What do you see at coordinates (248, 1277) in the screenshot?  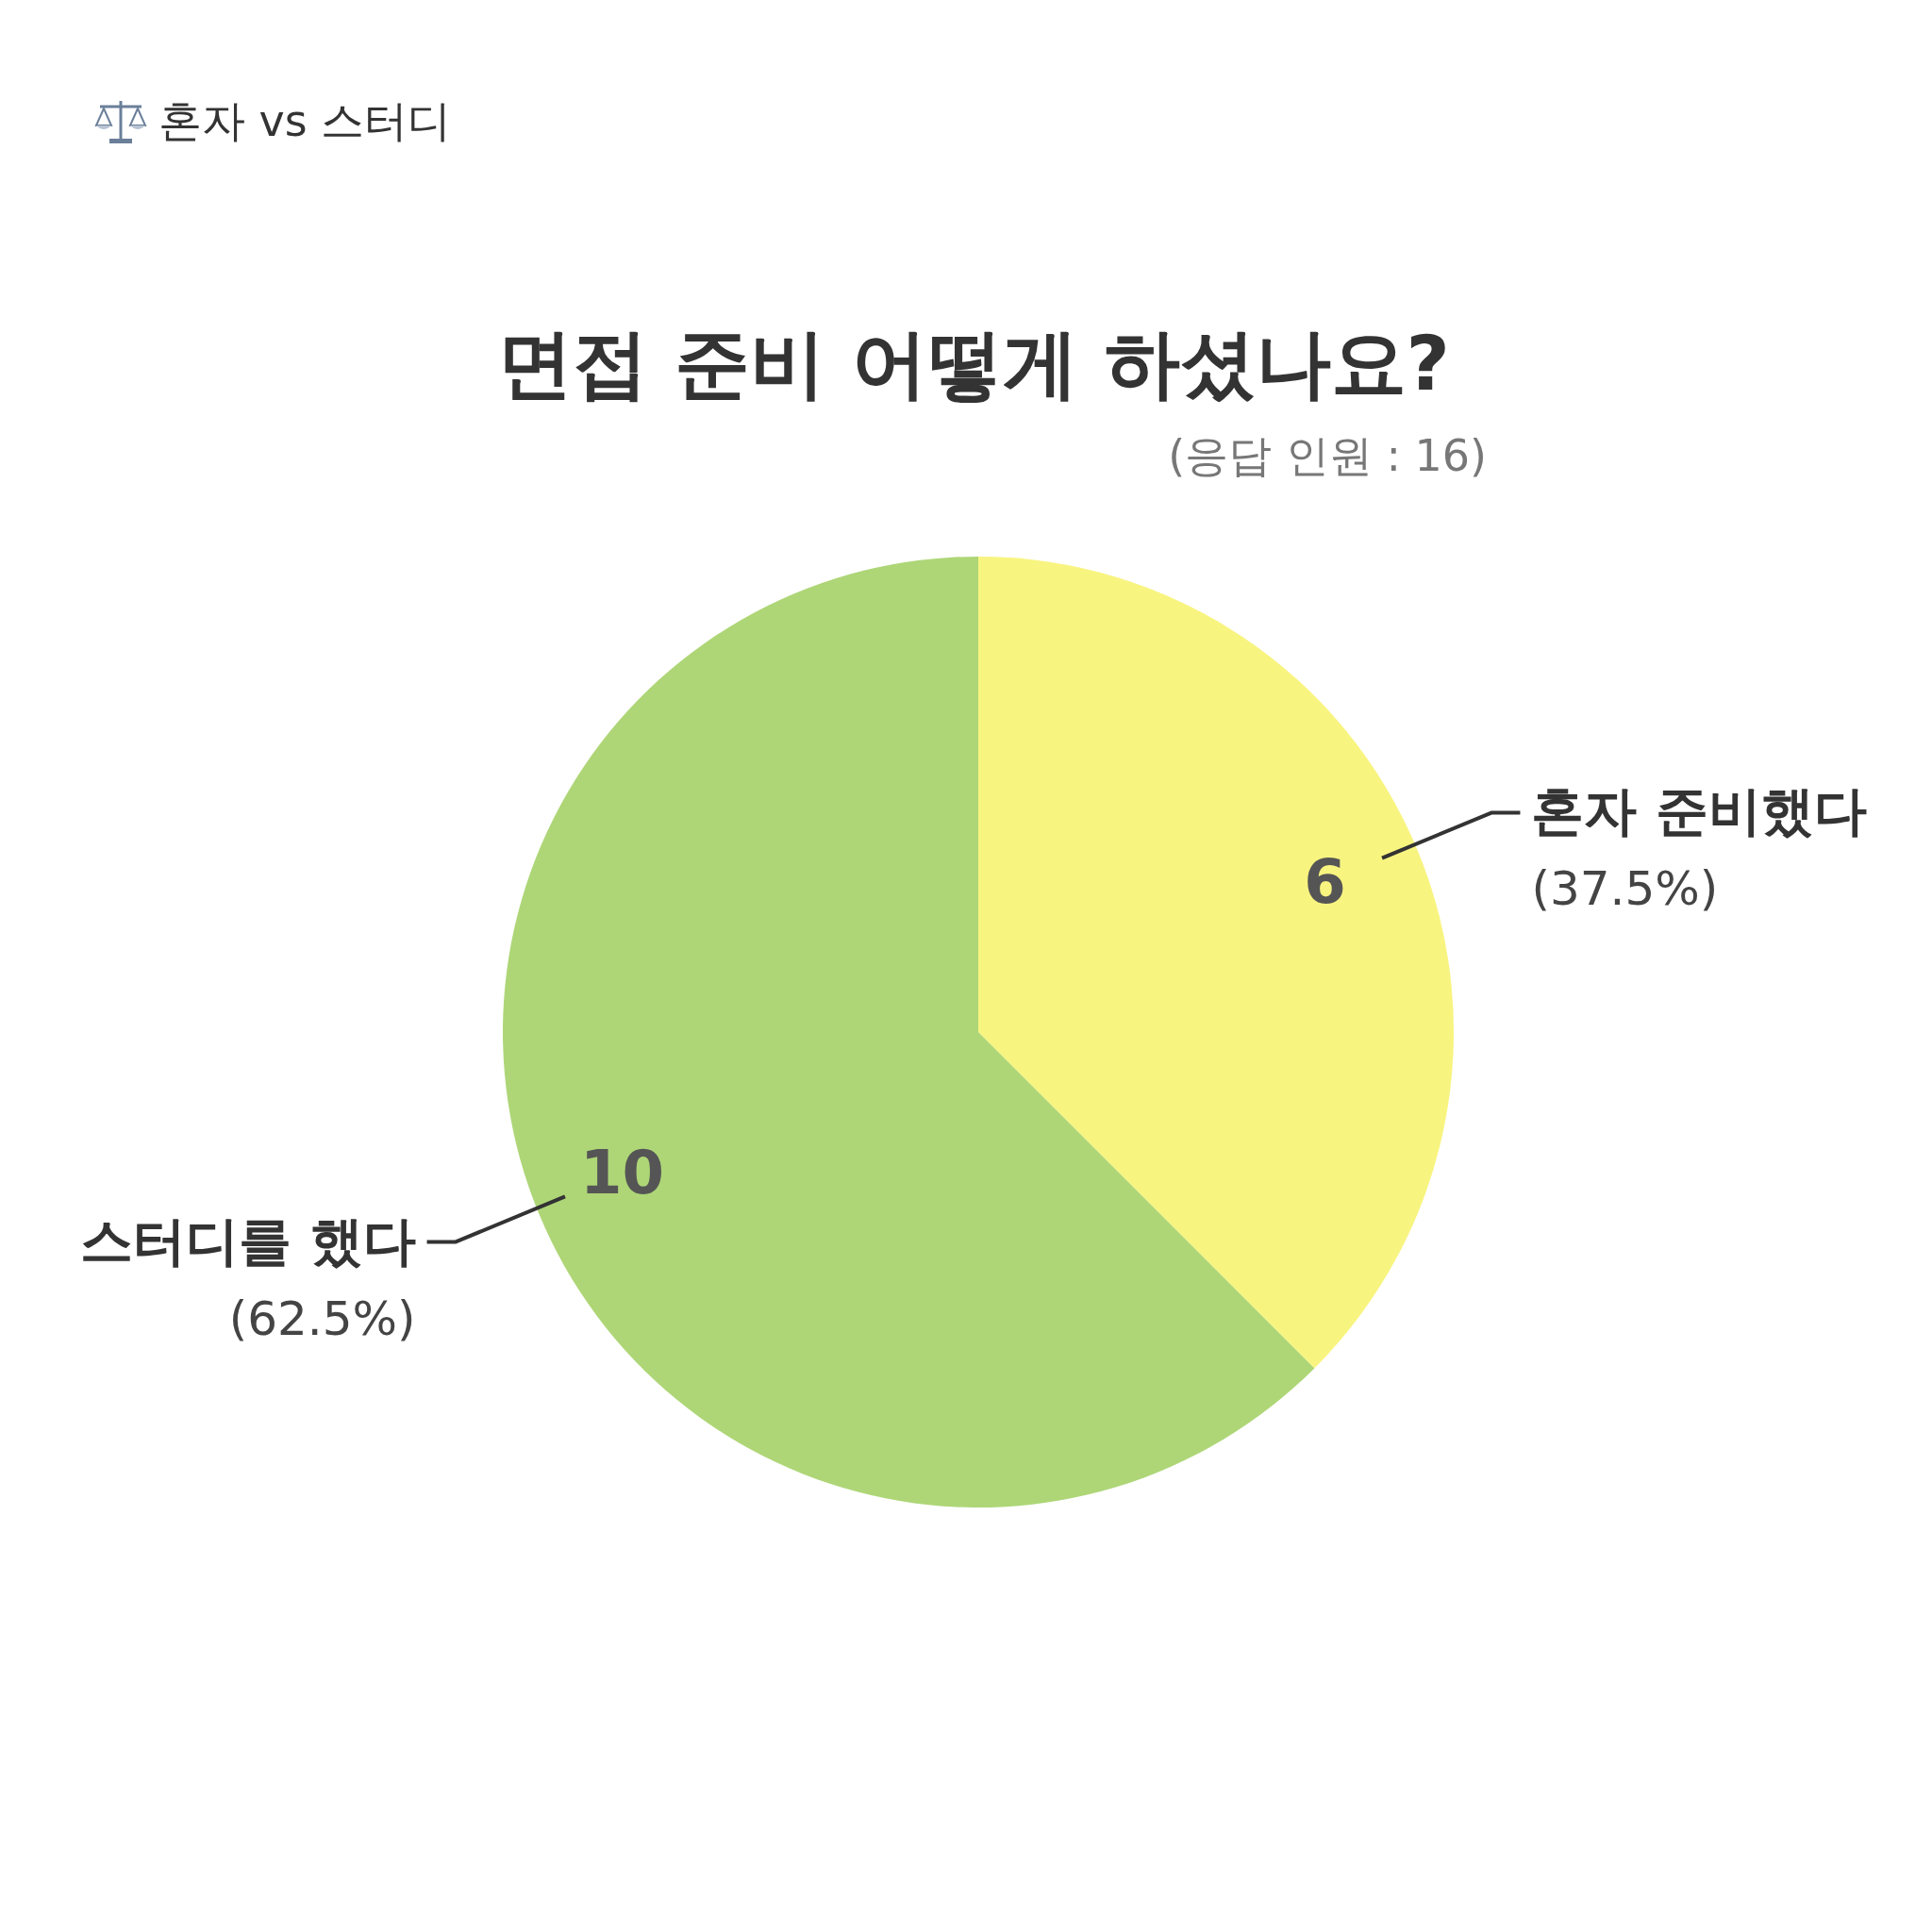 I see `slice-label: 스터디를 했다 (62.5%)` at bounding box center [248, 1277].